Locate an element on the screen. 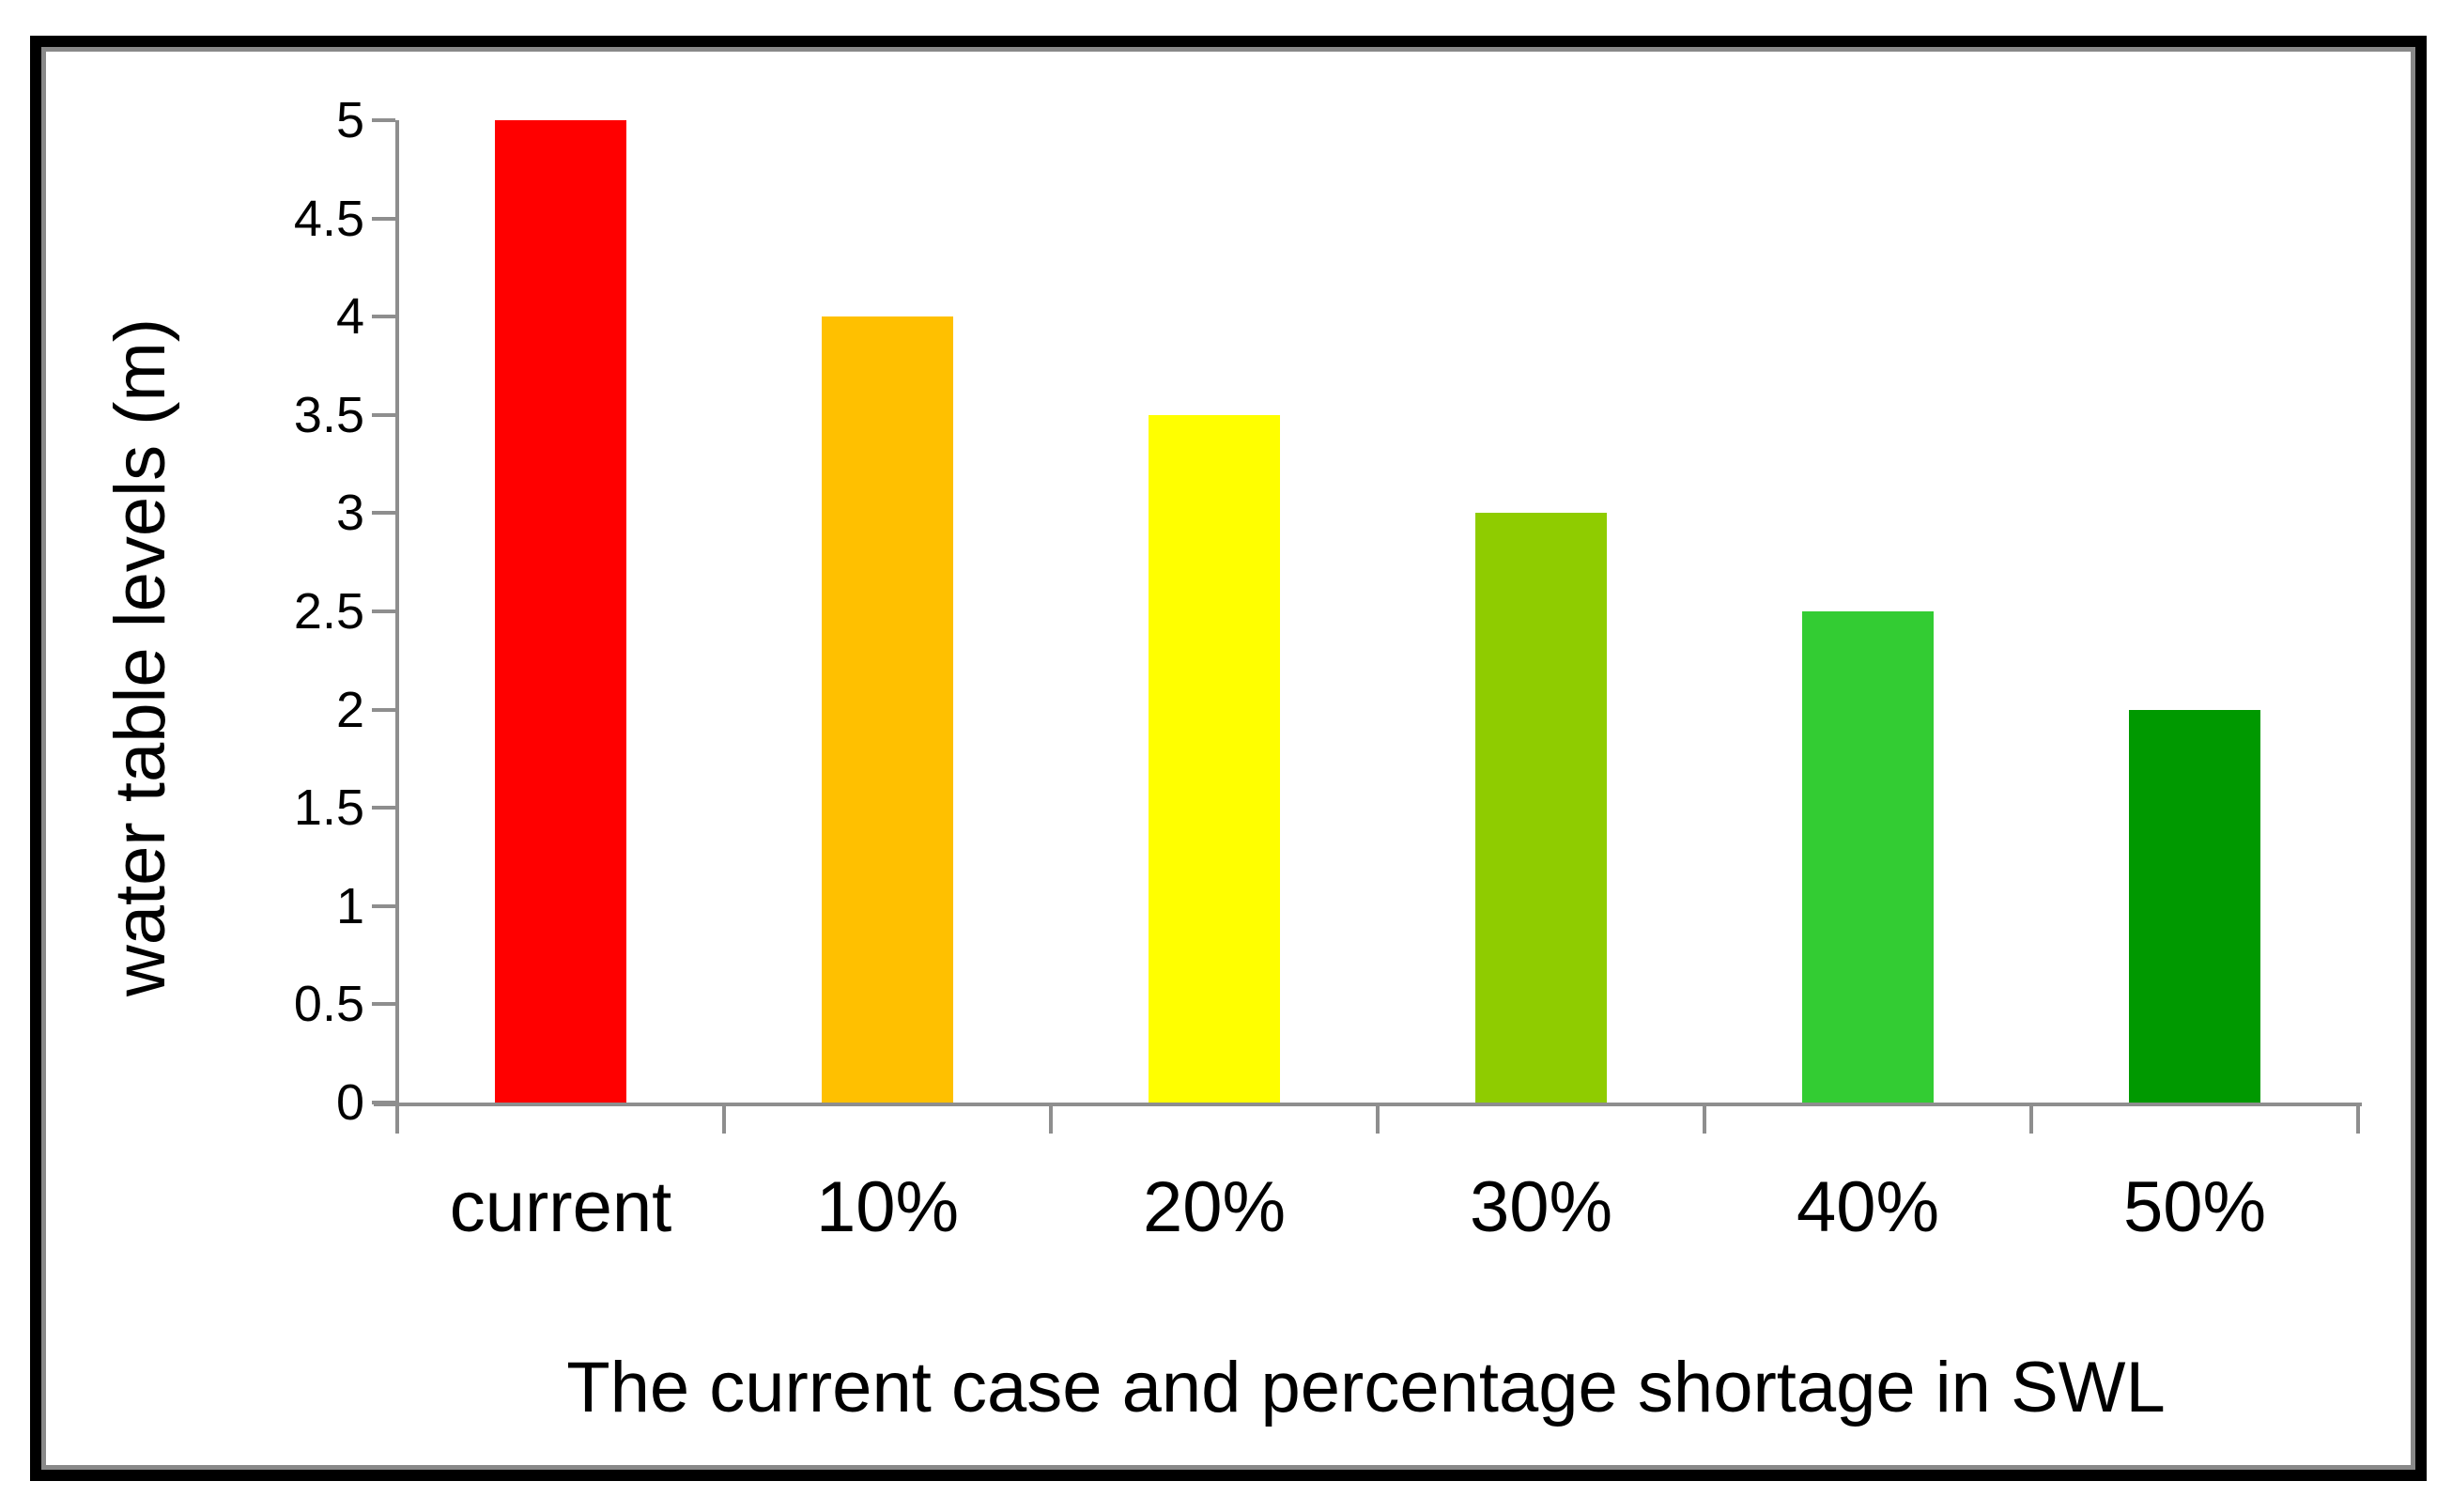  y-tick-3.5 is located at coordinates (384, 414).